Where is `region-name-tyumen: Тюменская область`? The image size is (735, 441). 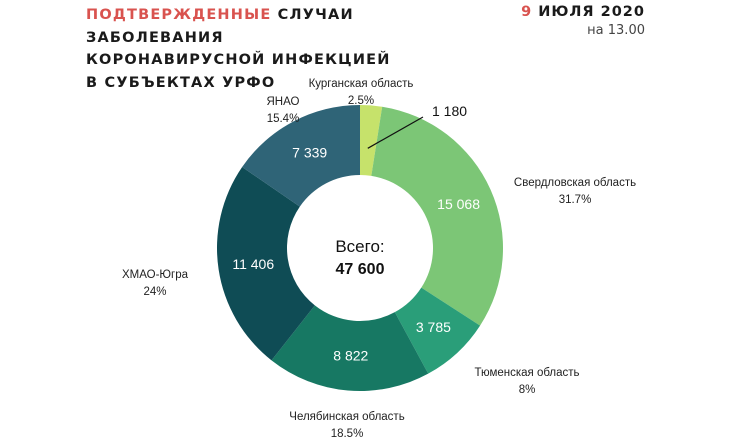
region-name-tyumen: Тюменская область is located at coordinates (526, 373).